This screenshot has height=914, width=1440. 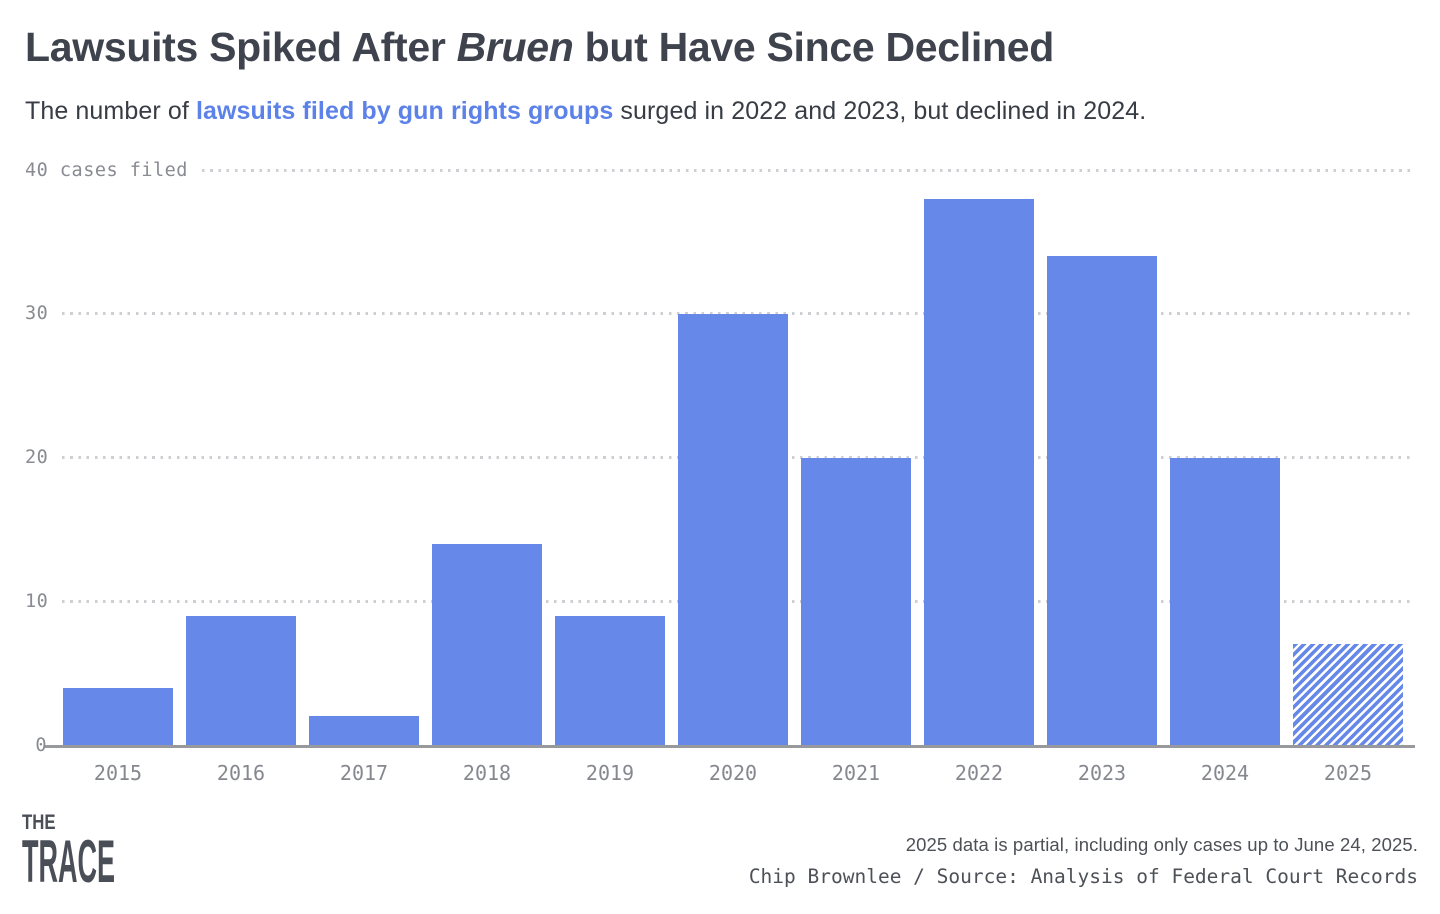 I want to click on x-tick-label-2020: 2020, so click(x=733, y=773).